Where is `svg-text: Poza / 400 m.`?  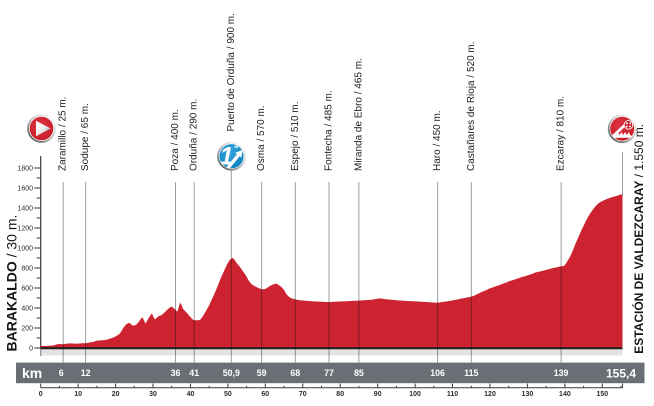
svg-text: Poza / 400 m. is located at coordinates (175, 140).